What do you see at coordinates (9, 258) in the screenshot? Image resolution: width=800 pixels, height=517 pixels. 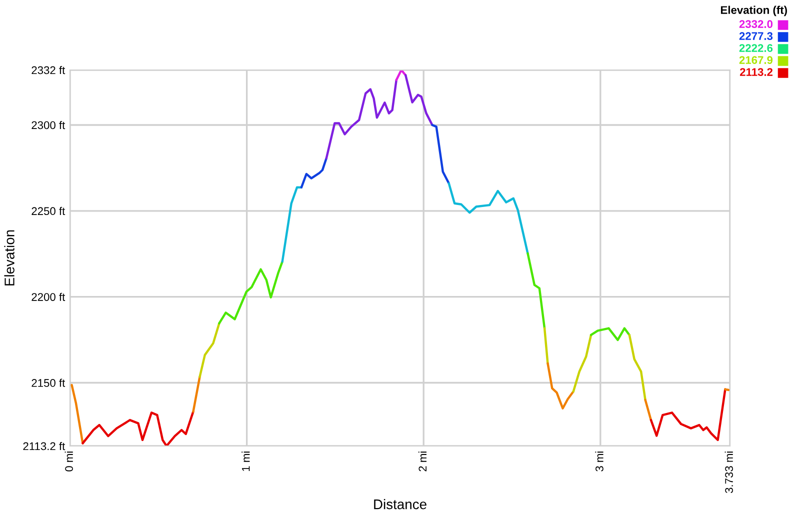 I see `y-axis-title: Elevation` at bounding box center [9, 258].